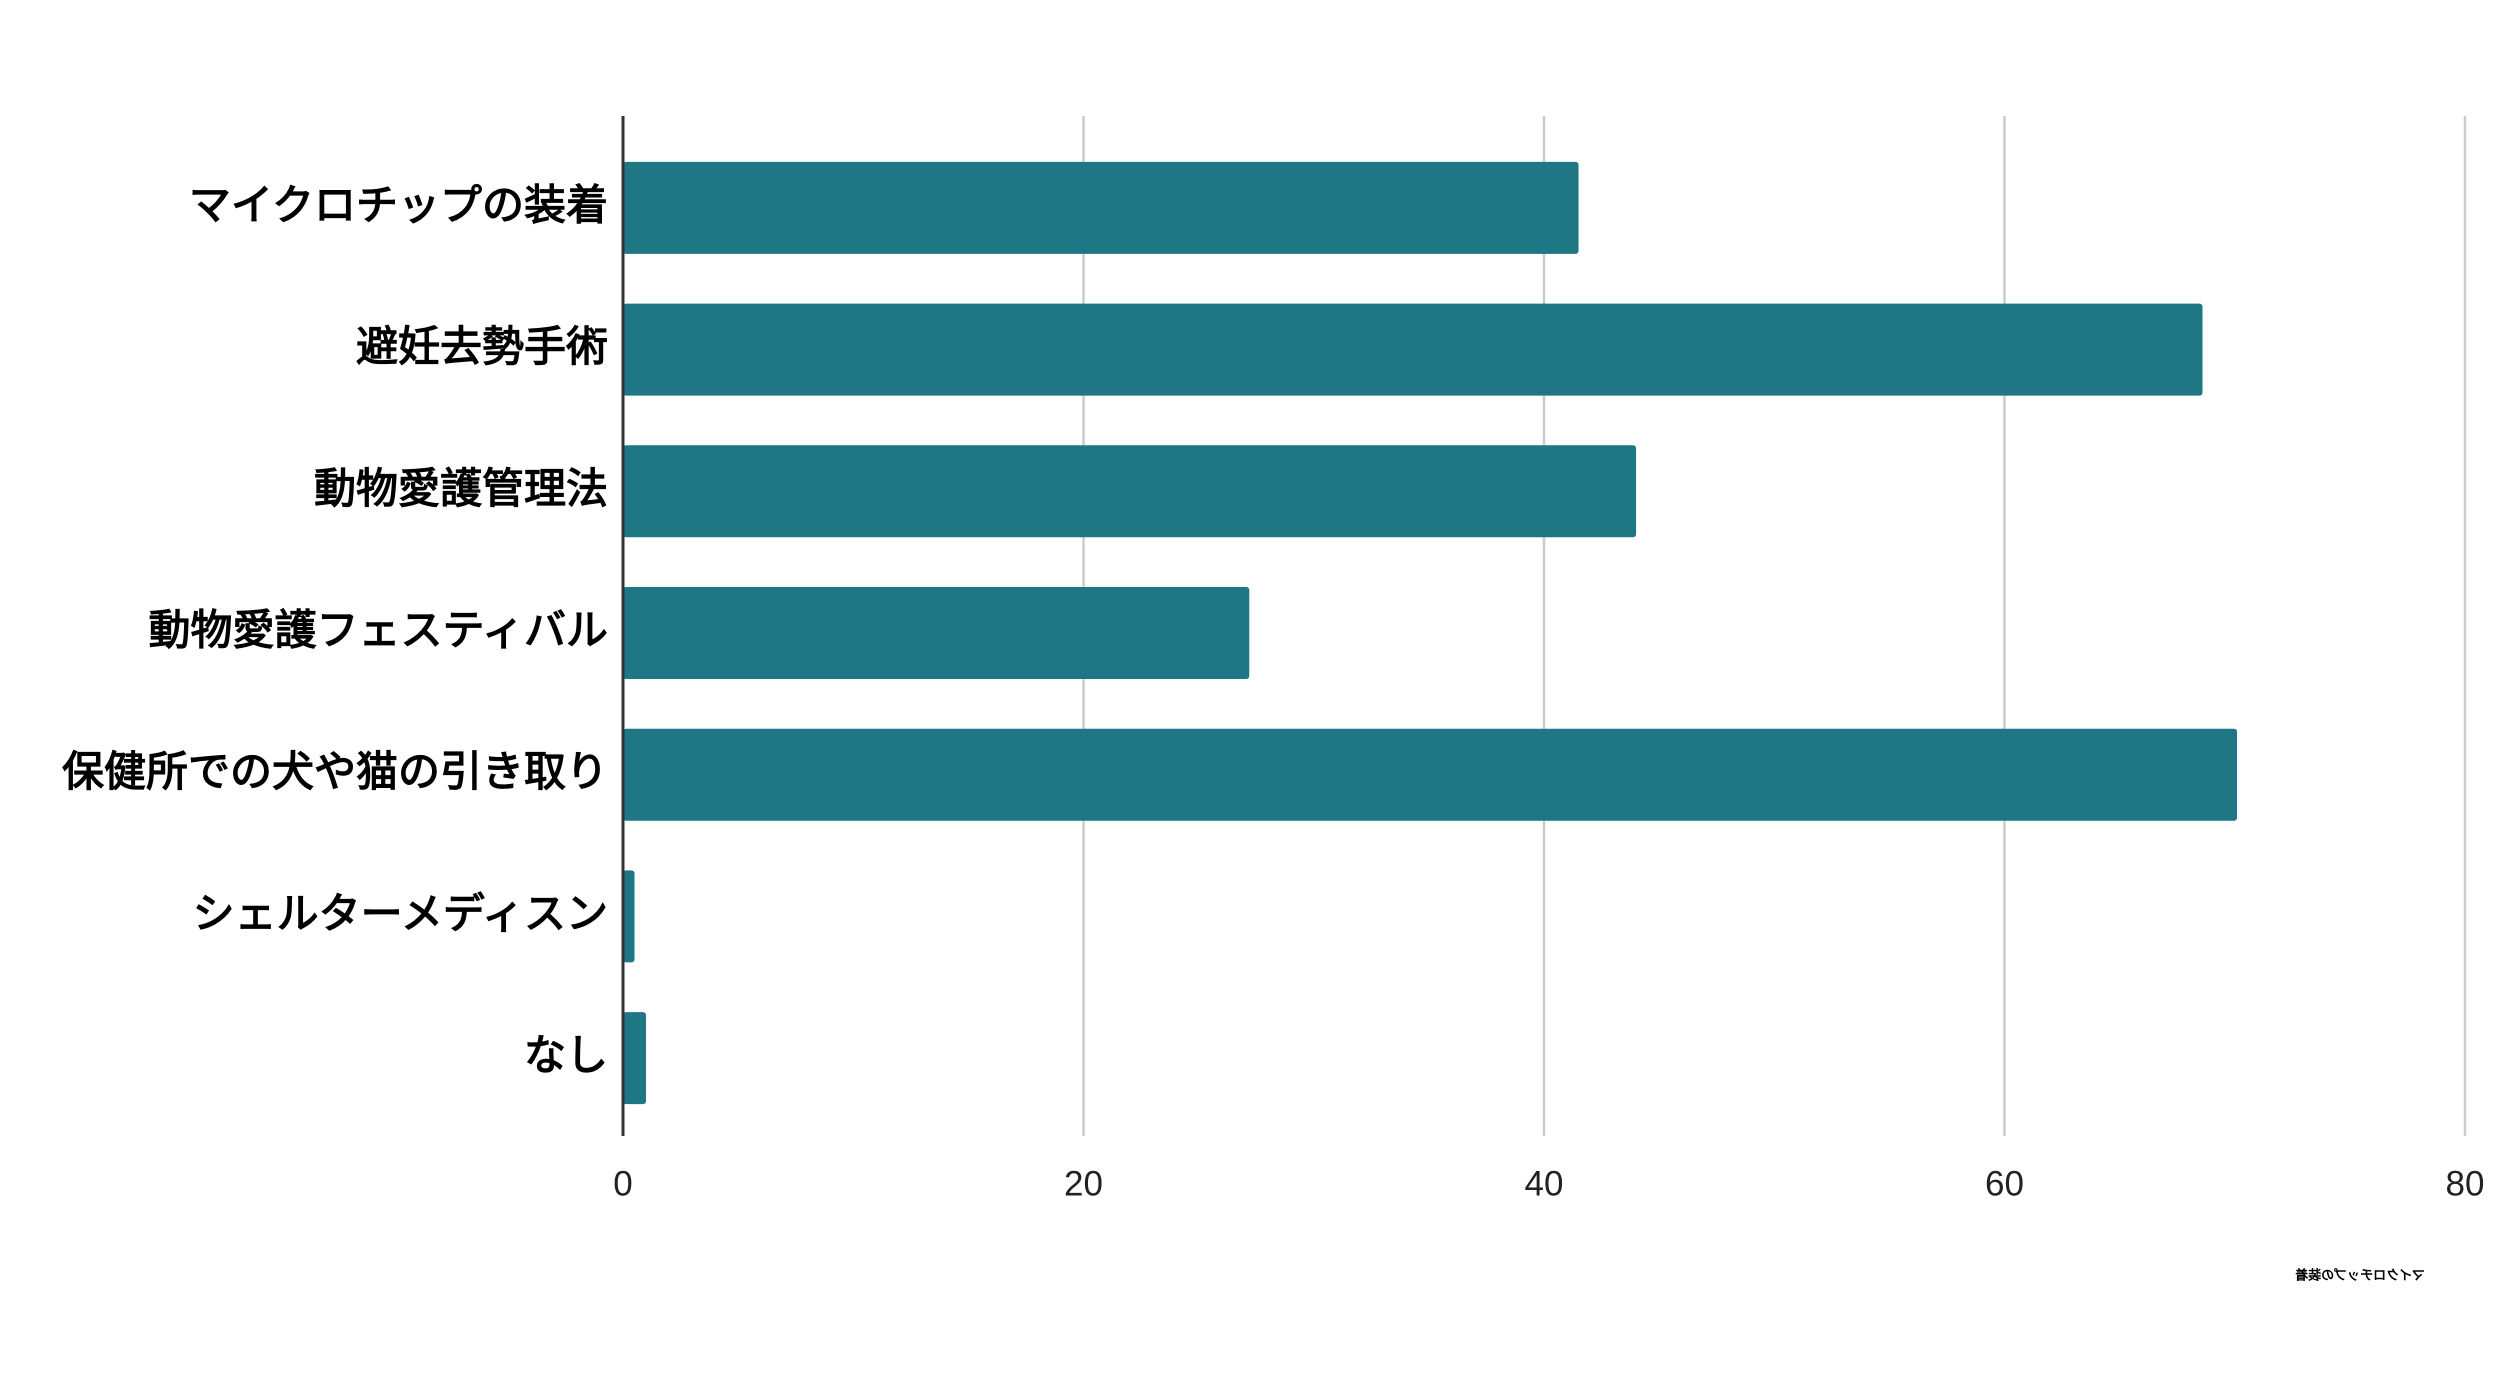 The width and height of the screenshot is (2500, 1400). I want to click on x-tick-label: 60, so click(2004, 1183).